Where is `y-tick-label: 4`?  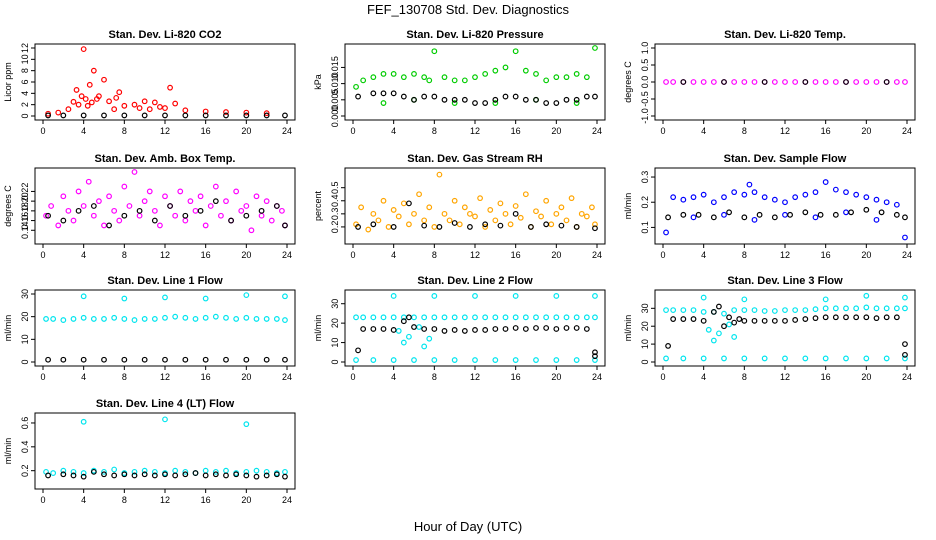
y-tick-label: 4 is located at coordinates (25, 93).